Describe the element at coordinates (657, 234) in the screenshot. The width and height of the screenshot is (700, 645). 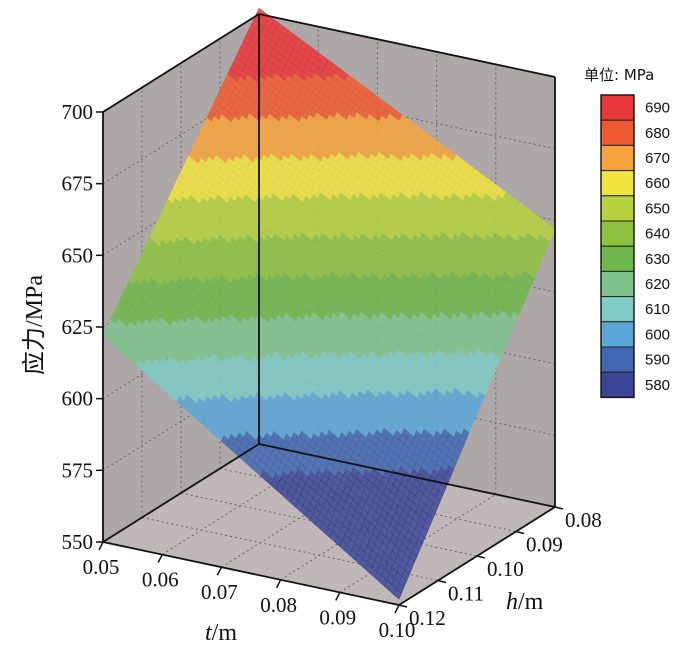
I see `legend-label: 640` at that location.